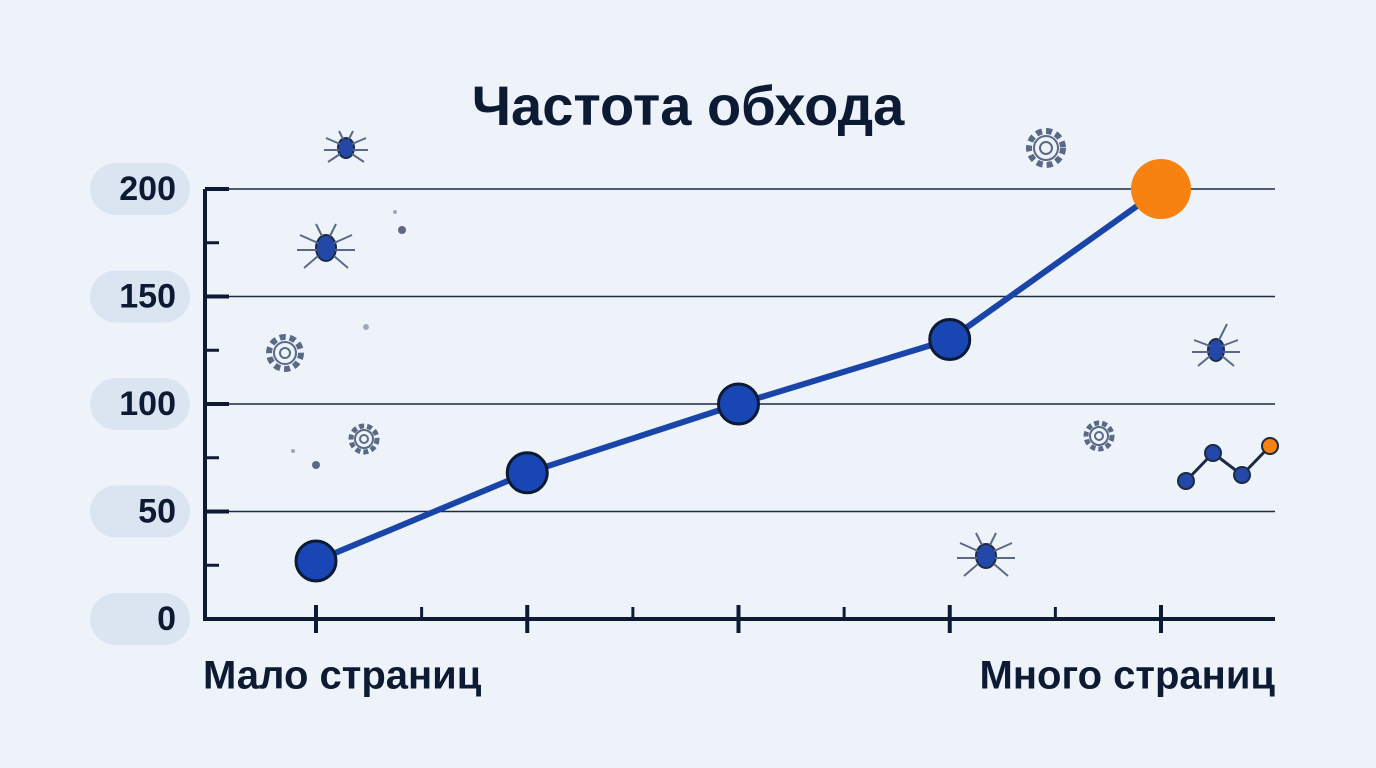  What do you see at coordinates (157, 511) in the screenshot?
I see `y-tick-label: 50` at bounding box center [157, 511].